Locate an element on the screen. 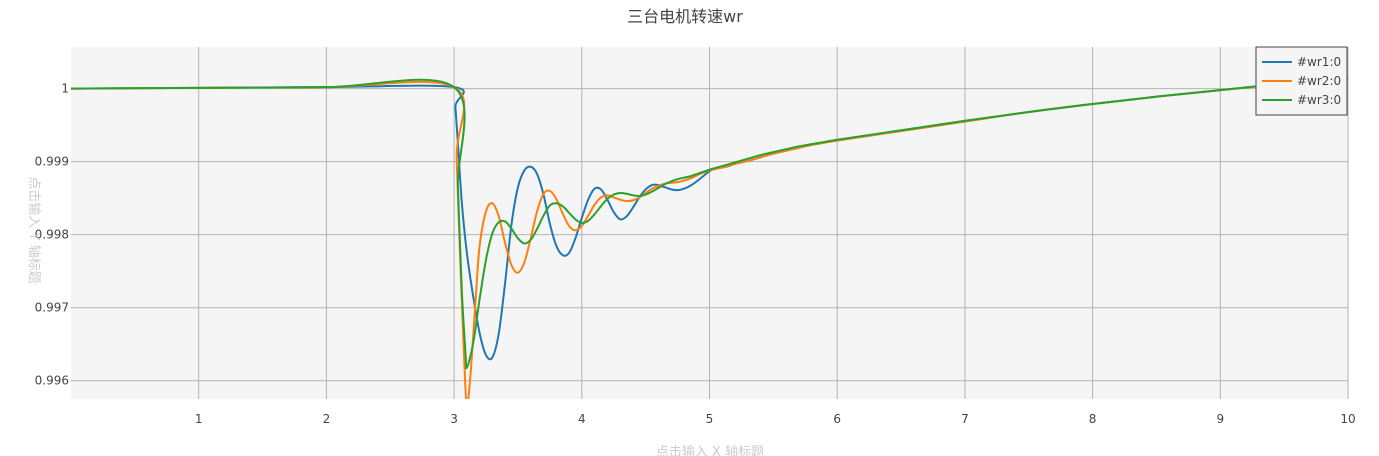 The width and height of the screenshot is (1379, 456). legend-item: #wr3:0 is located at coordinates (1301, 100).